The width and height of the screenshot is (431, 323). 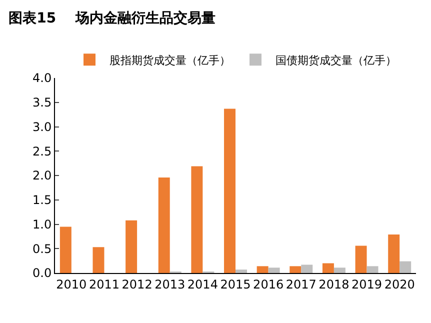 What do you see at coordinates (235, 284) in the screenshot?
I see `x-tick-label: 2015` at bounding box center [235, 284].